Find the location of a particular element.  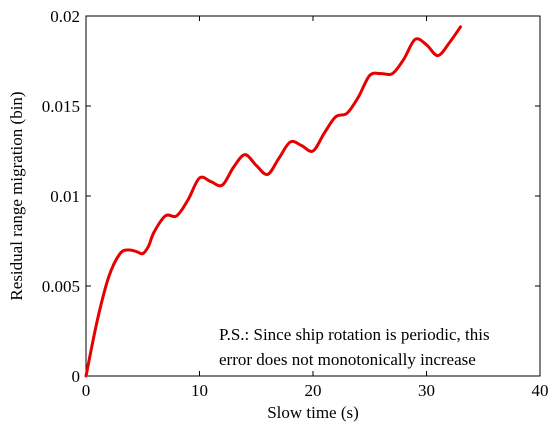

y-tick-label: 0.005 is located at coordinates (61, 286).